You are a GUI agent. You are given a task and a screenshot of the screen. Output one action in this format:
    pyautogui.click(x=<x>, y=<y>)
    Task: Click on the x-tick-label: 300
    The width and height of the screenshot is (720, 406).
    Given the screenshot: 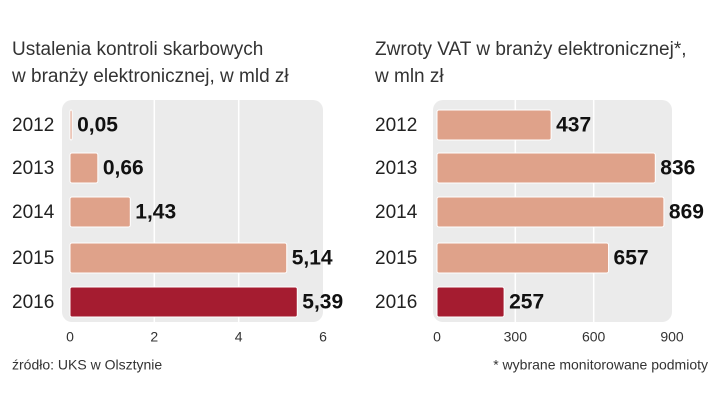 What is the action you would take?
    pyautogui.click(x=516, y=337)
    